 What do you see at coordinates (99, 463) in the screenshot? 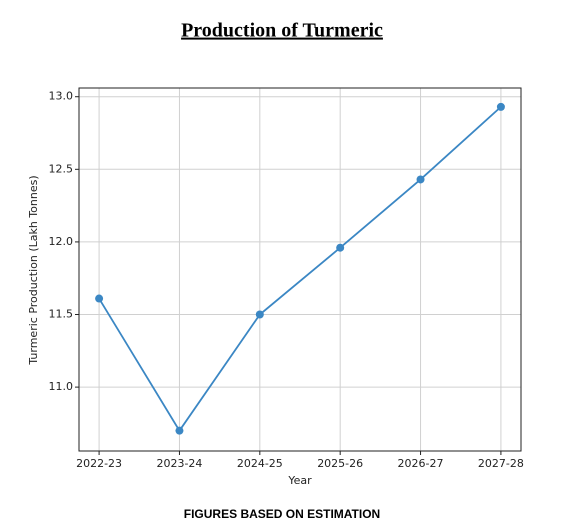
I see `x-tick-label: 2022-23` at bounding box center [99, 463].